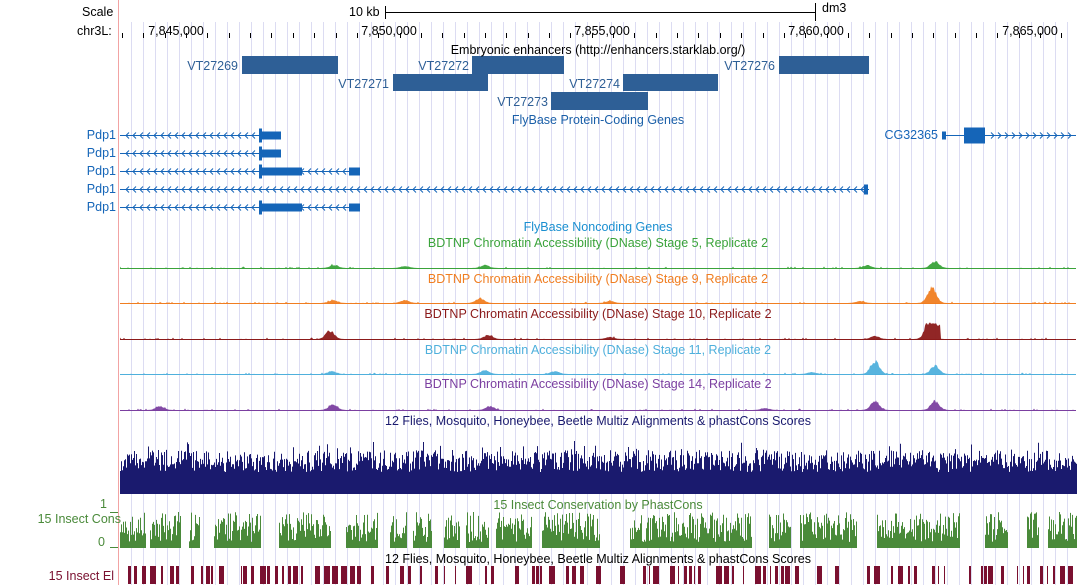 Image resolution: width=1078 pixels, height=585 pixels. I want to click on phastcons-ymax: 1, so click(103, 504).